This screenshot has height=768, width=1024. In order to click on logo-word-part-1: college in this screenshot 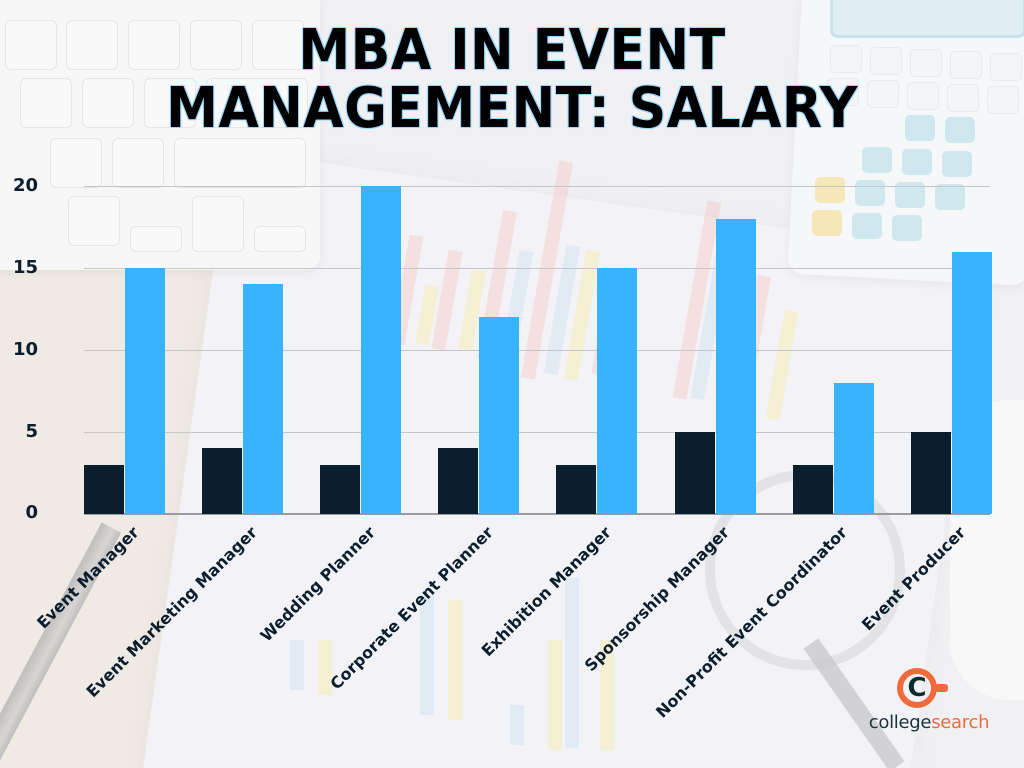, I will do `click(900, 722)`.